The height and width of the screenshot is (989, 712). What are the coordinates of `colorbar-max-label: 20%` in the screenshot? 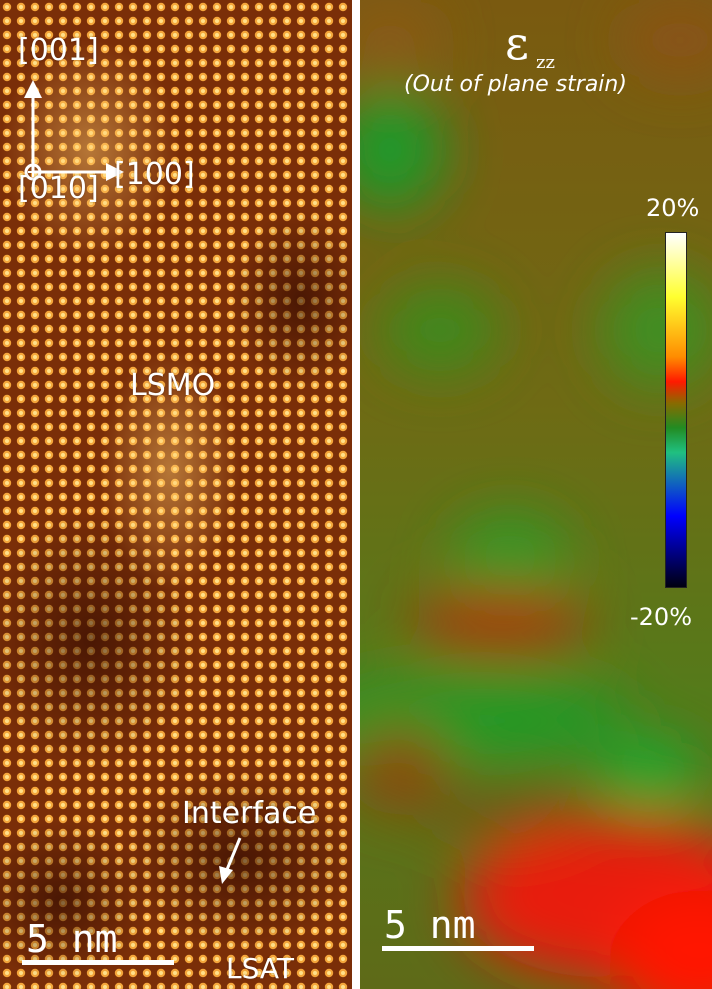 It's located at (673, 208).